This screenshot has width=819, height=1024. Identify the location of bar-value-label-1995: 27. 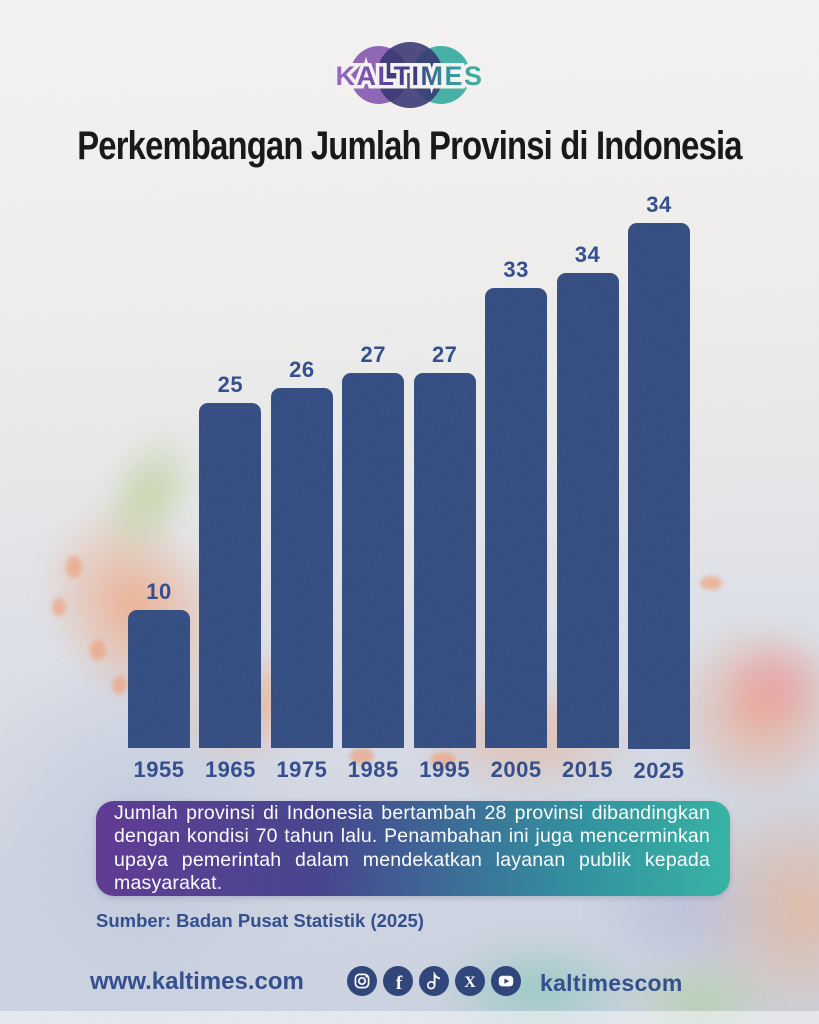
(444, 354).